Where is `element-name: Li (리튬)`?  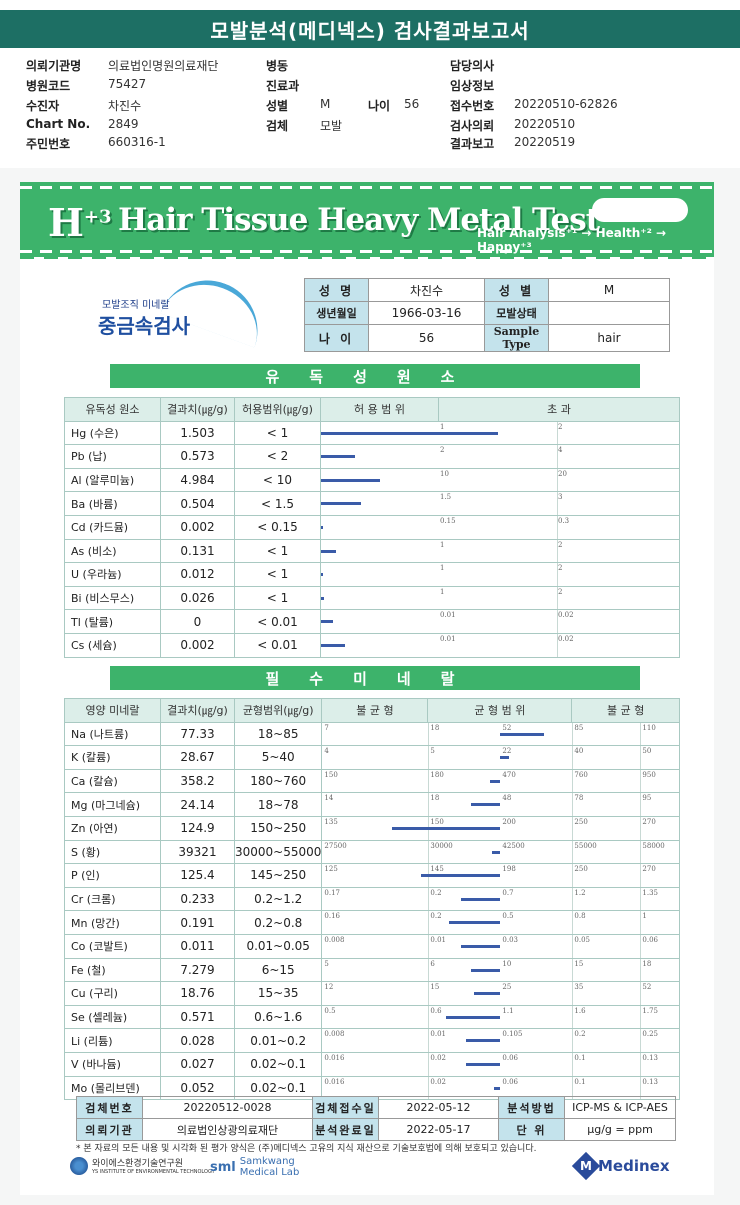 element-name: Li (리튬) is located at coordinates (112, 1040).